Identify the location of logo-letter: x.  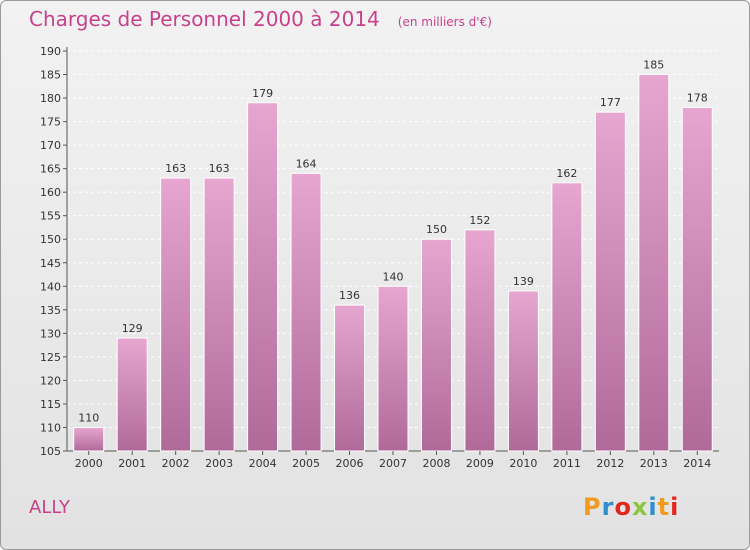
(640, 507).